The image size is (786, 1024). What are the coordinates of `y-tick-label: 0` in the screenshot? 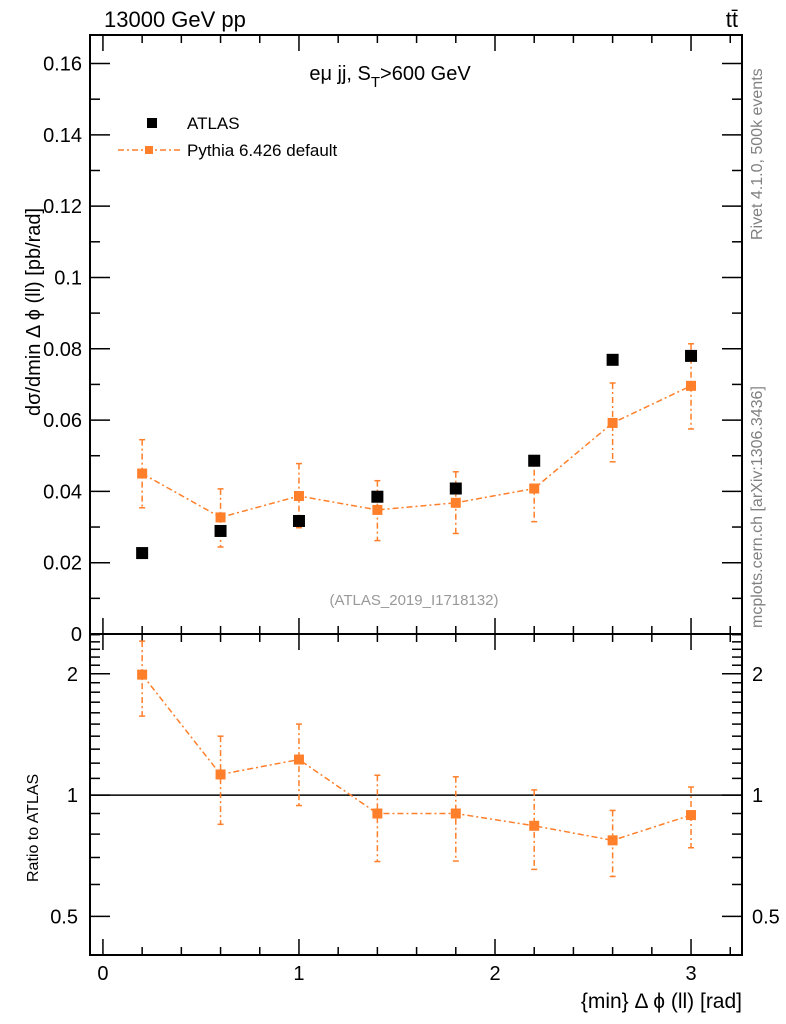 It's located at (76, 635).